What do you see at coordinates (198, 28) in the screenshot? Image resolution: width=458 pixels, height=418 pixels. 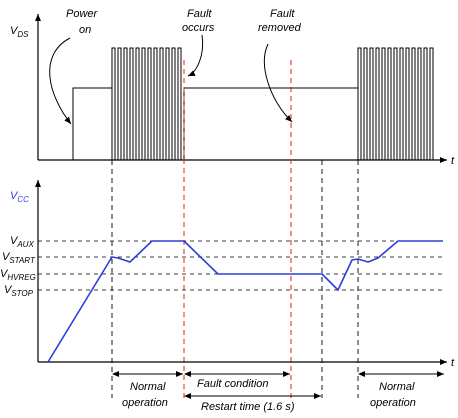 I see `fault-occurs-label-line2: occurs` at bounding box center [198, 28].